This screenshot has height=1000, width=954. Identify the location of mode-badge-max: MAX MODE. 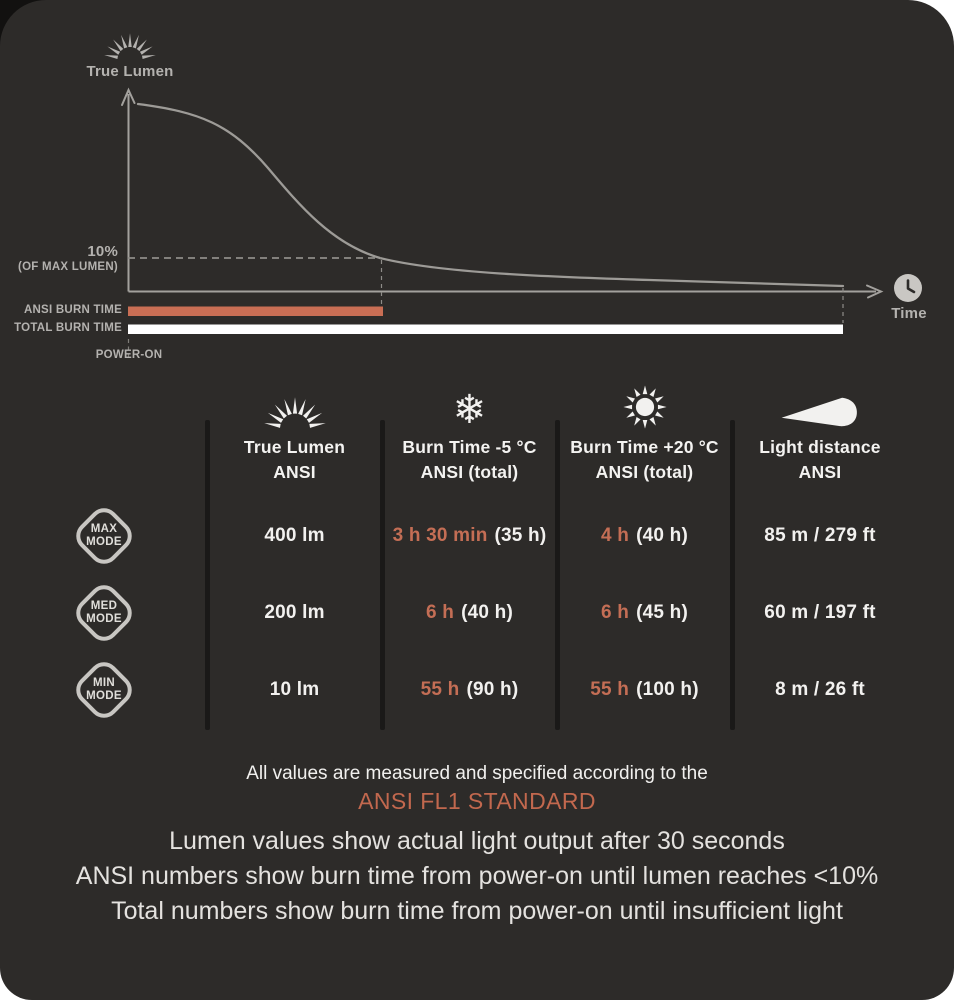
(104, 536).